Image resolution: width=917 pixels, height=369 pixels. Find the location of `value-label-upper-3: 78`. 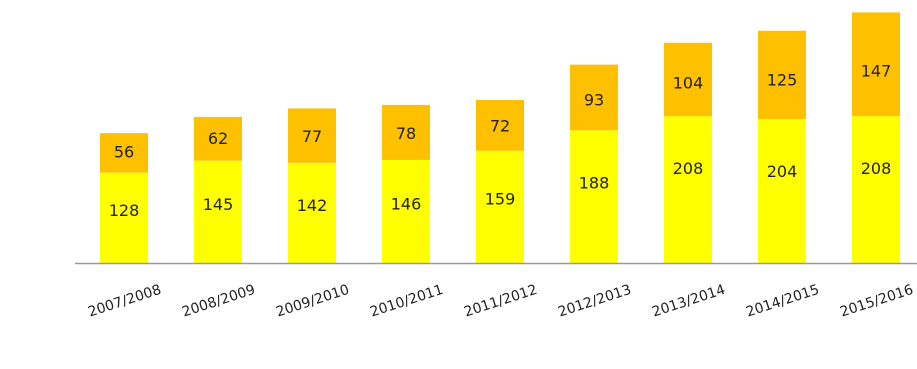

value-label-upper-3: 78 is located at coordinates (406, 133).